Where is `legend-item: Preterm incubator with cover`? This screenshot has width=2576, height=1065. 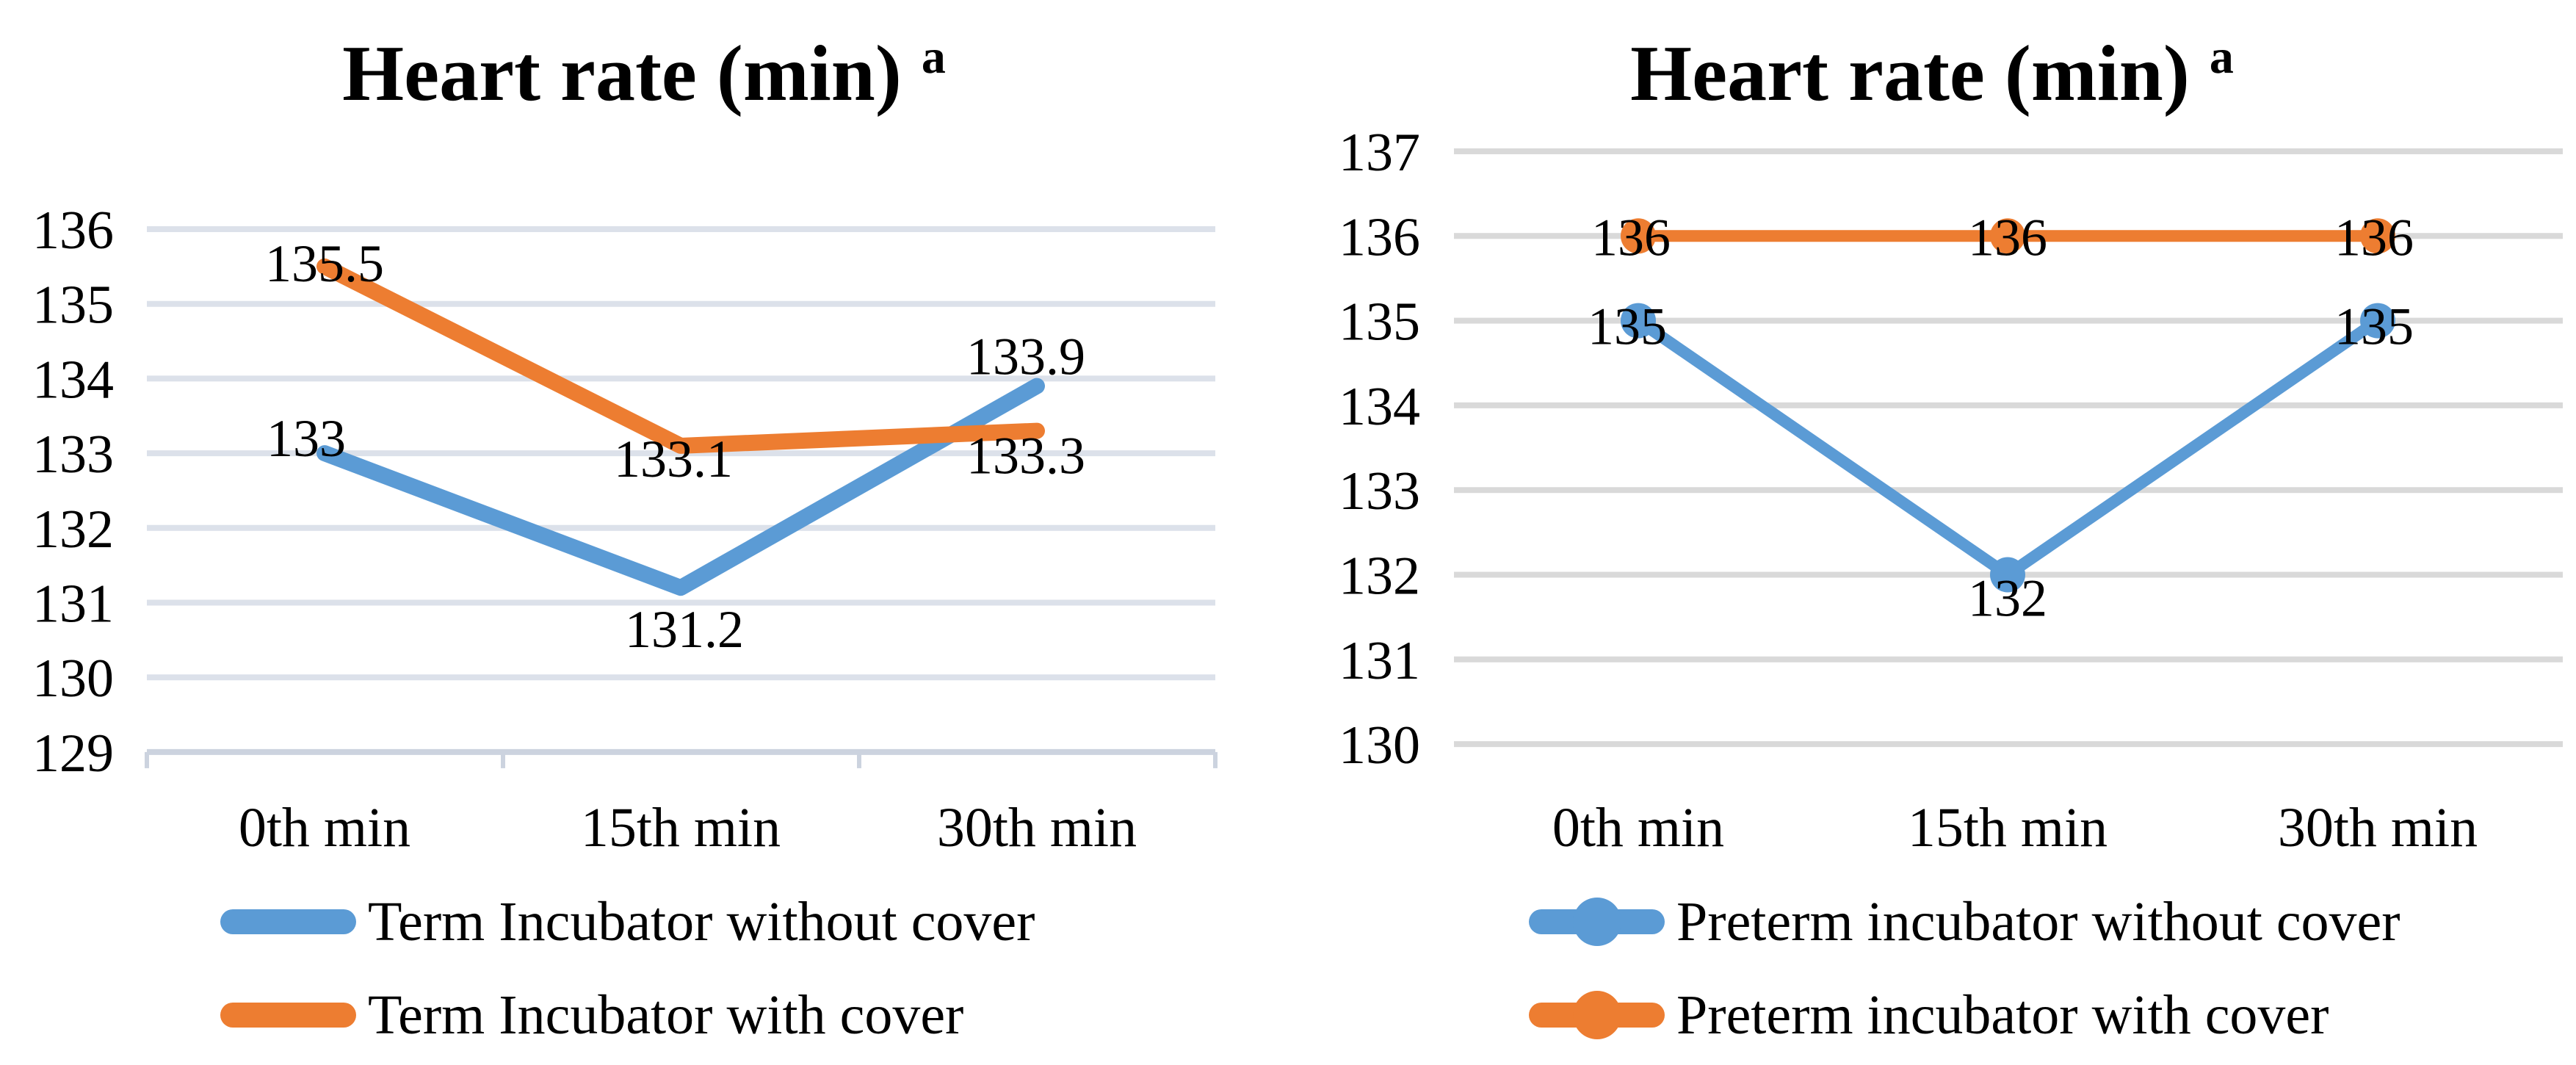
legend-item: Preterm incubator with cover is located at coordinates (1964, 1015).